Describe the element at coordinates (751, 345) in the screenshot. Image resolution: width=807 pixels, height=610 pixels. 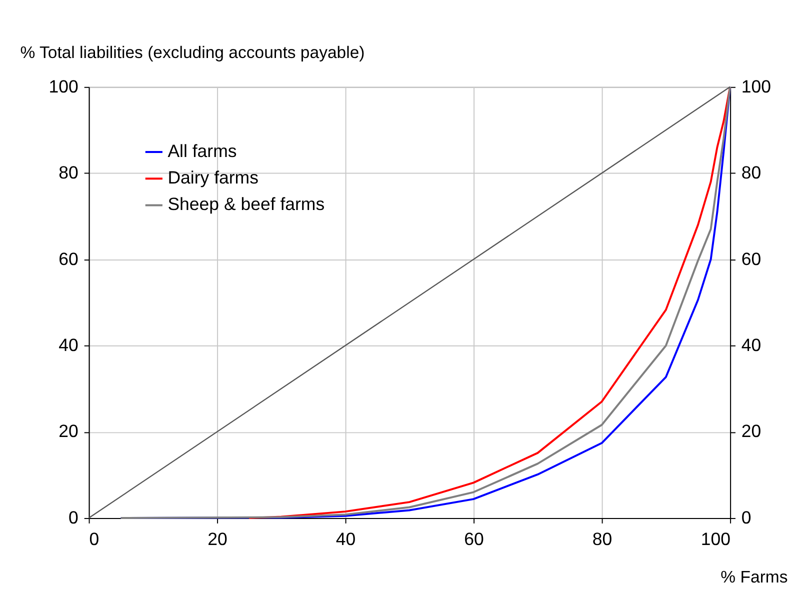
I see `y2-tick-label: 40` at that location.